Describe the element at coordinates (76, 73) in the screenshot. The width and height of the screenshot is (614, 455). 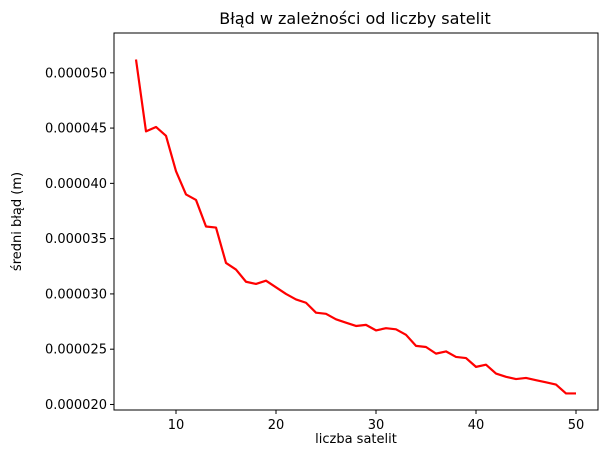
I see `y-tick-label: 0.000050` at that location.